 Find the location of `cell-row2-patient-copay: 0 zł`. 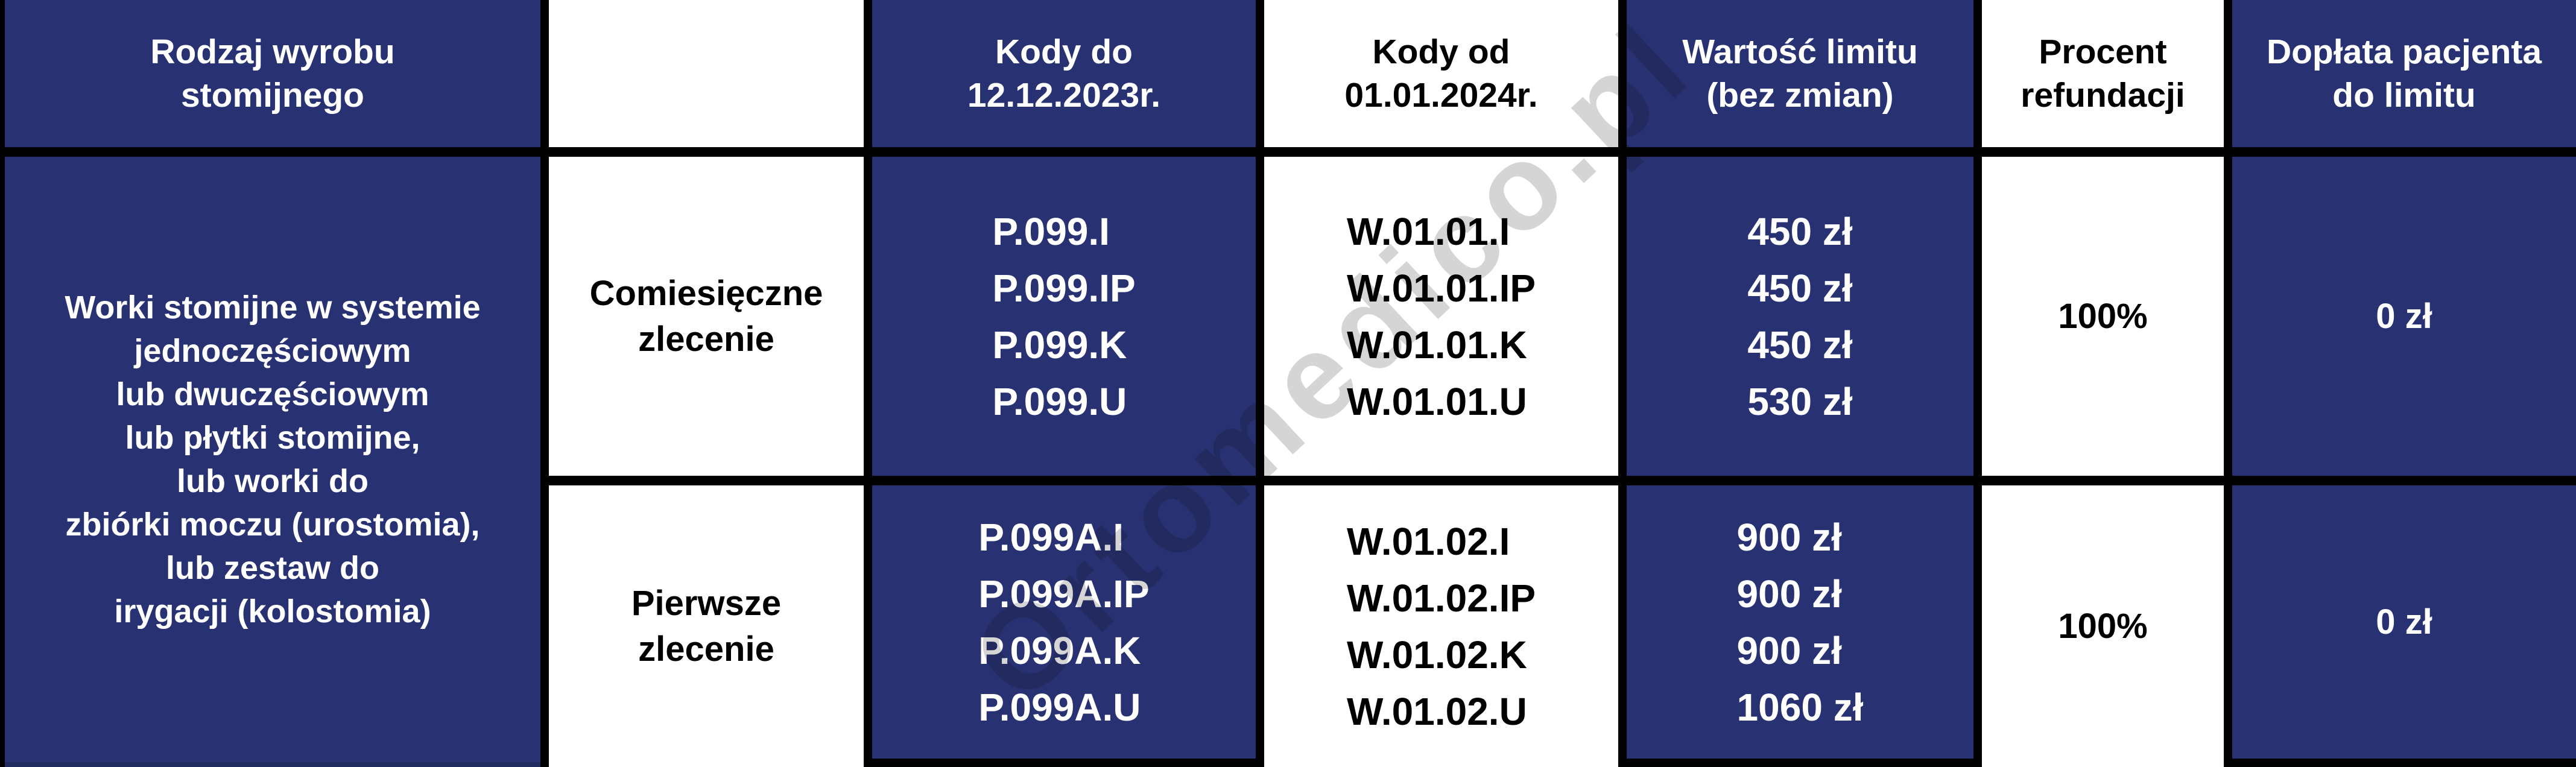

cell-row2-patient-copay: 0 zł is located at coordinates (2404, 626).